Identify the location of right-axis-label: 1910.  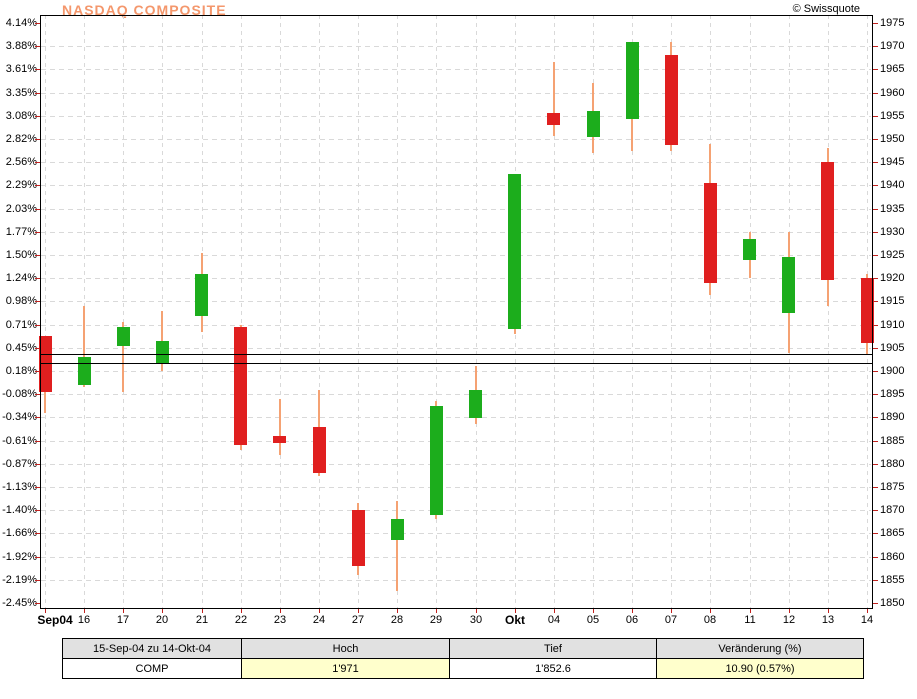
(892, 325).